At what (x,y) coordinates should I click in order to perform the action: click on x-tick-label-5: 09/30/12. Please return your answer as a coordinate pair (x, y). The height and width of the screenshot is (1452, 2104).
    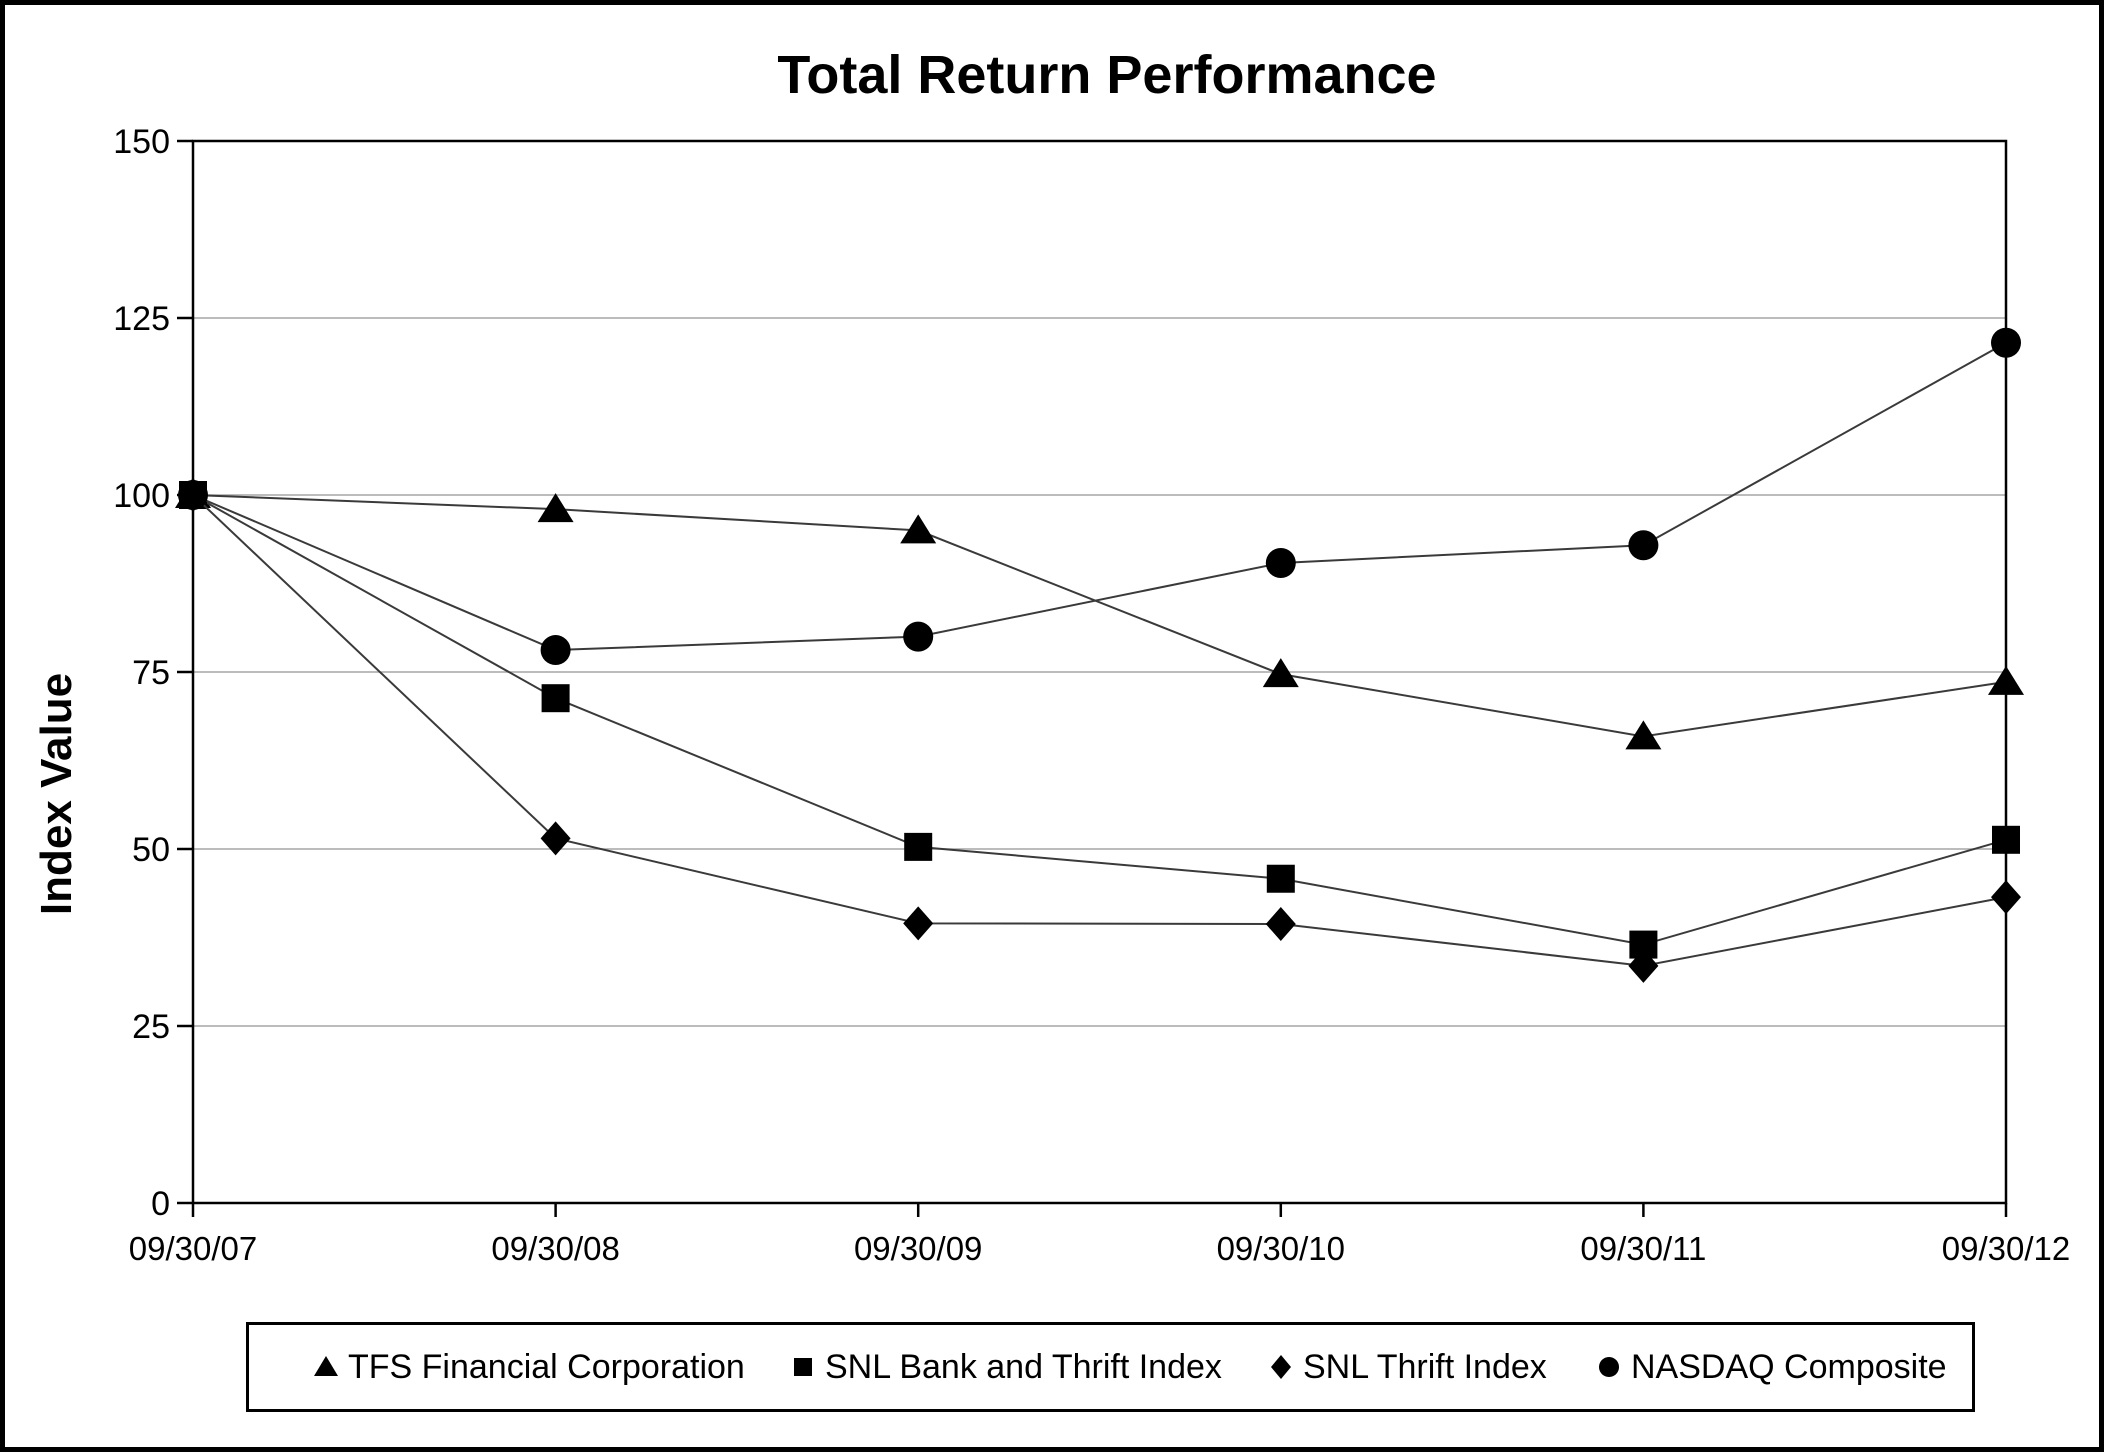
    Looking at the image, I should click on (2006, 1248).